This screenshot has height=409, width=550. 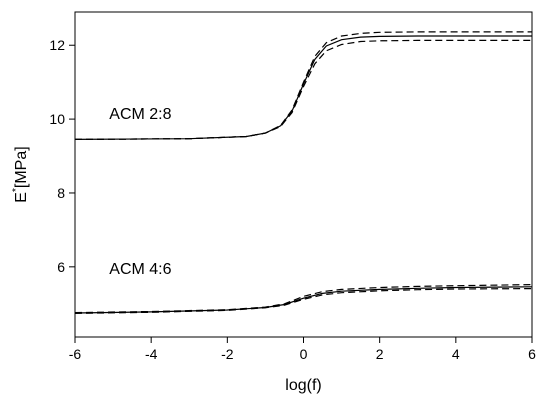 I want to click on annotation-label: ACM 2:8, so click(x=140, y=114).